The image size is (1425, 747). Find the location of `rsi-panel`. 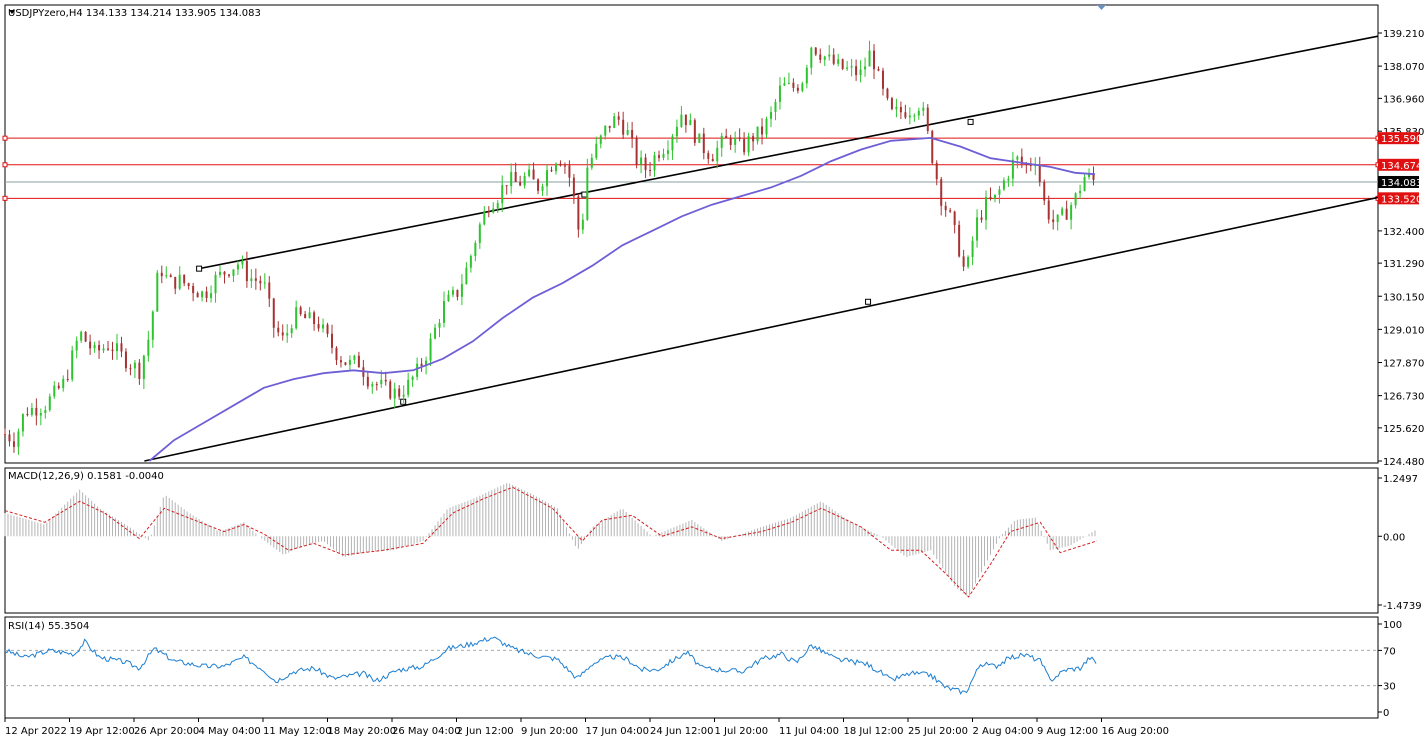

rsi-panel is located at coordinates (691, 665).